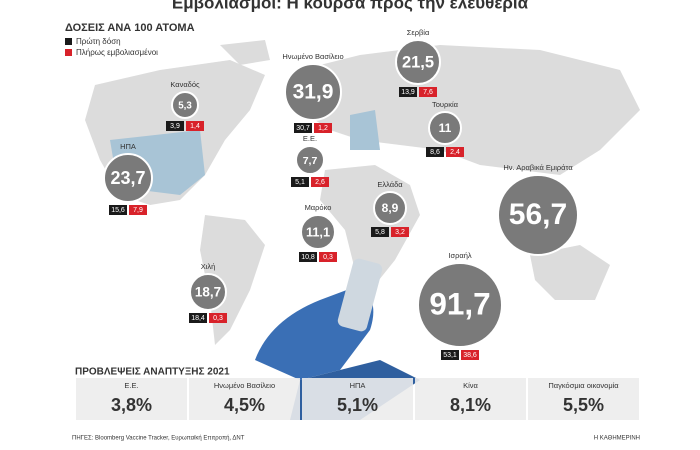 This screenshot has width=700, height=450. I want to click on country-name: Ισραήλ, so click(459, 255).